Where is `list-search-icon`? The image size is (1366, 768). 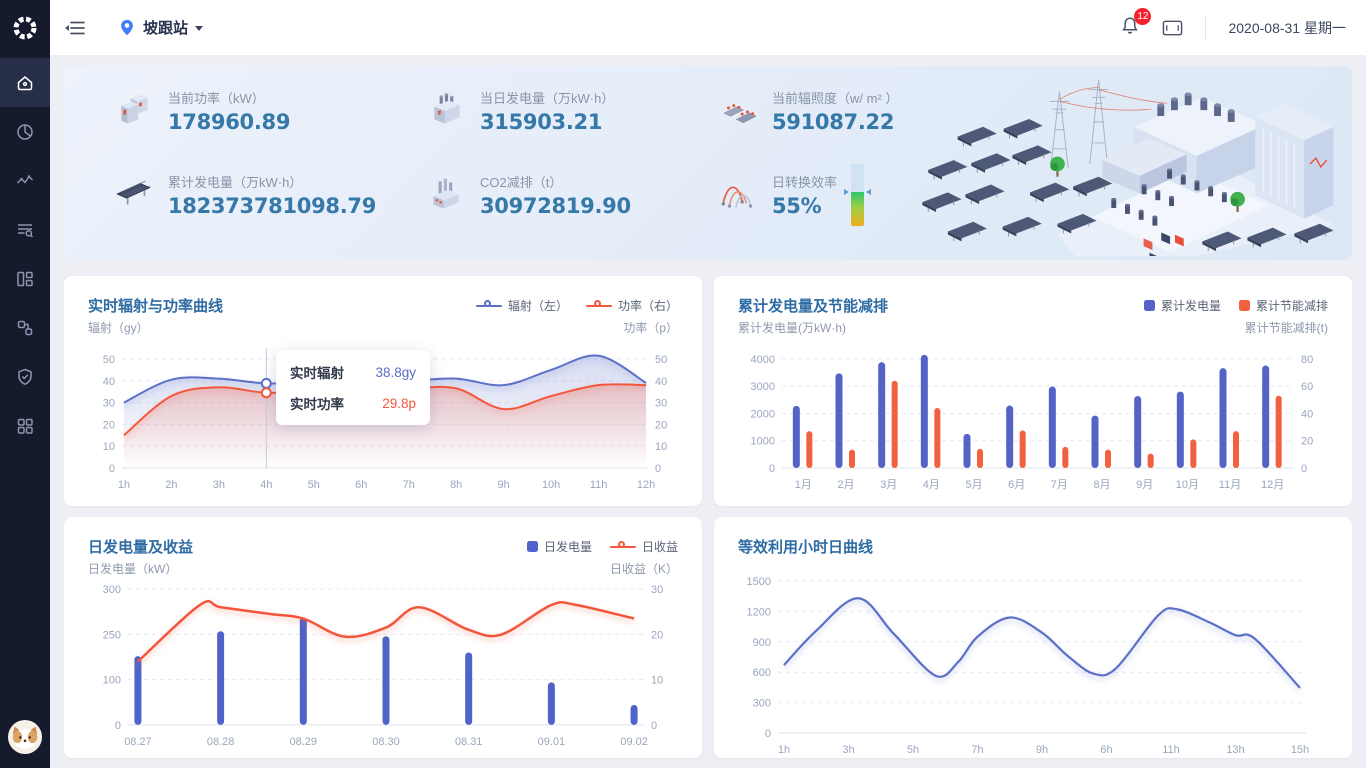 list-search-icon is located at coordinates (26, 230).